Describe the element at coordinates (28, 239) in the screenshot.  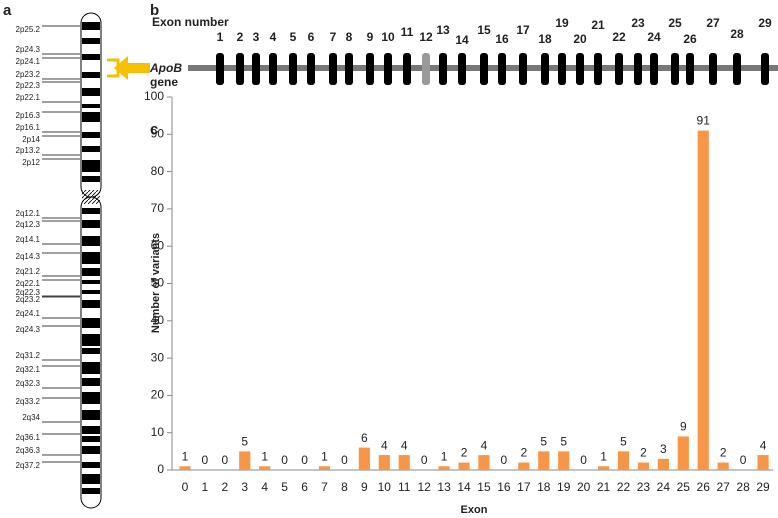
I see `band-label: 2q14.1` at that location.